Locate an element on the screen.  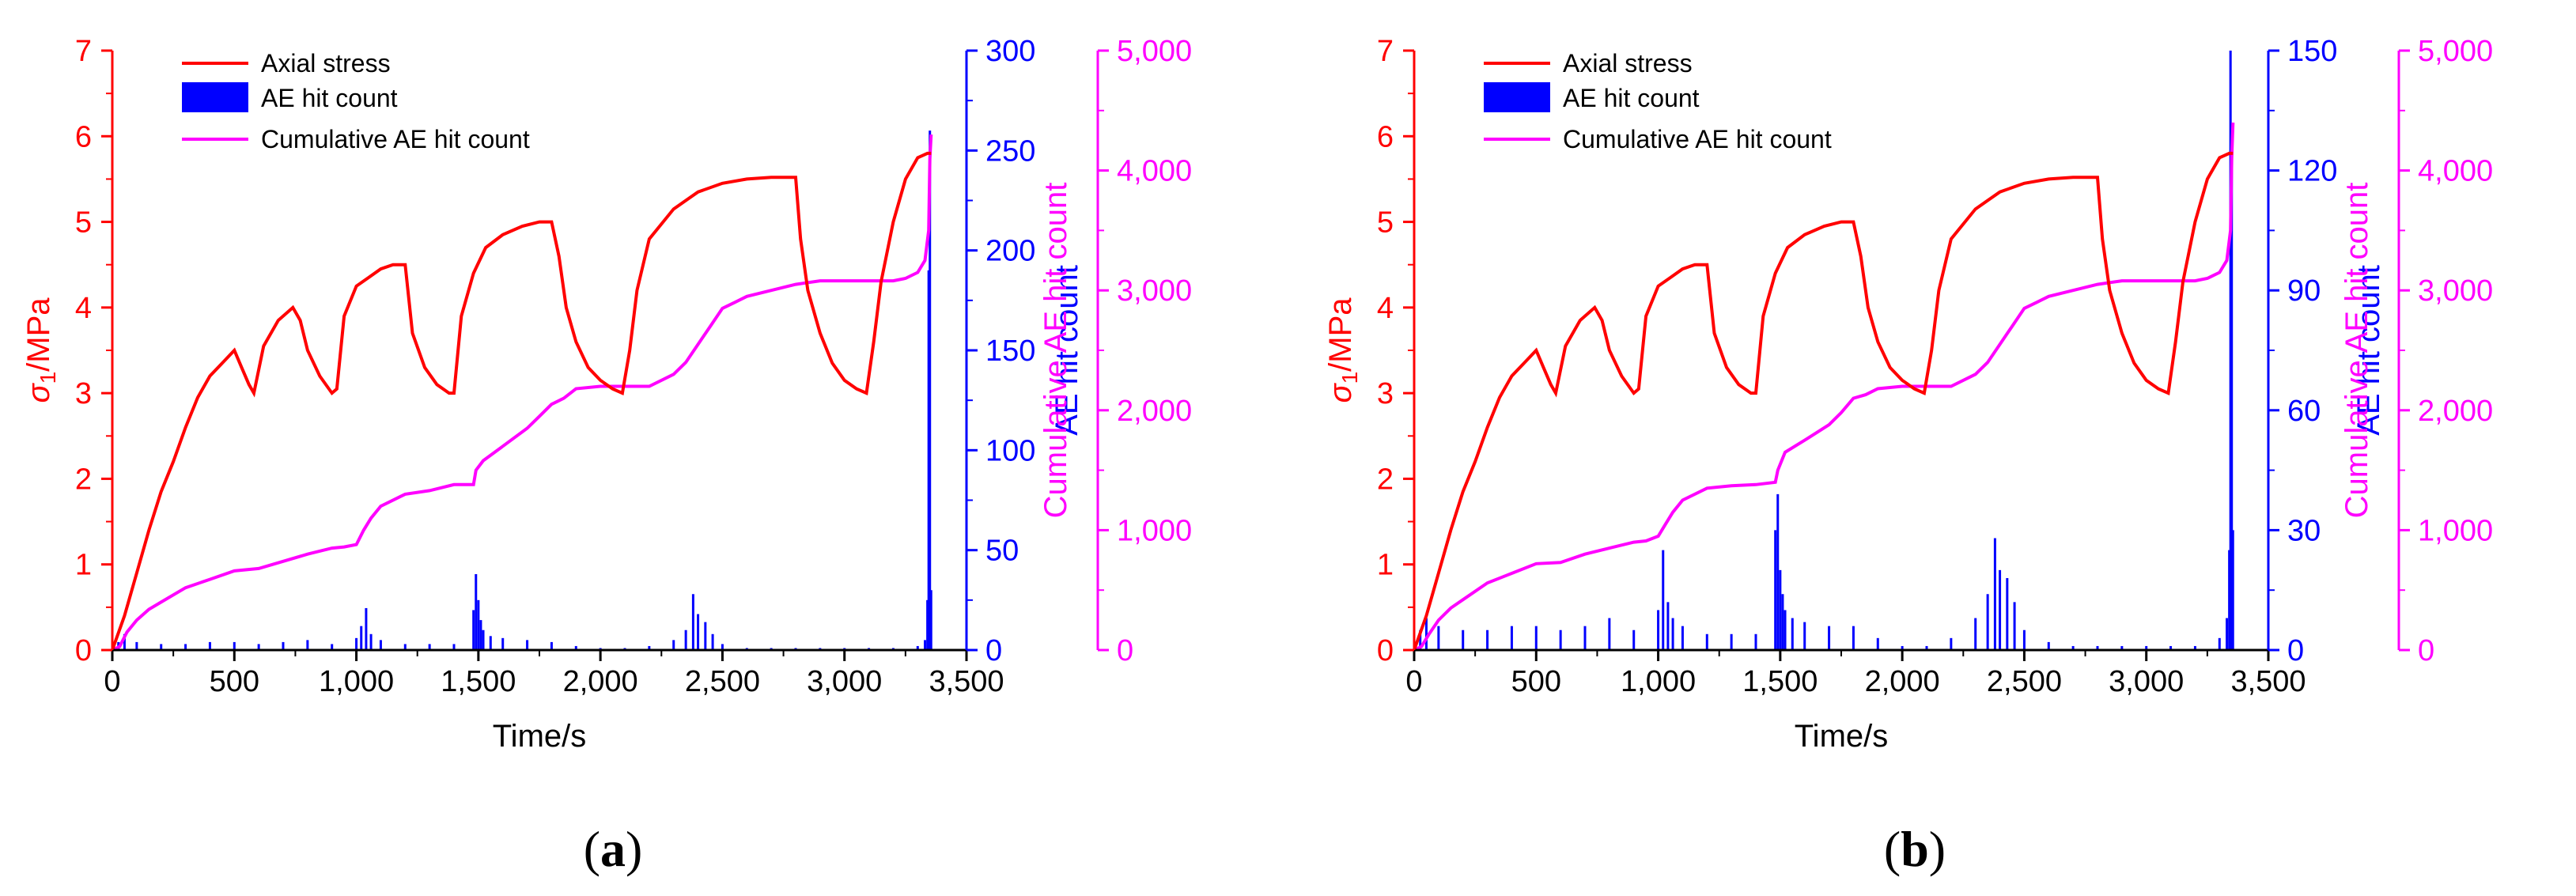
panel-label: (a) is located at coordinates (613, 849).